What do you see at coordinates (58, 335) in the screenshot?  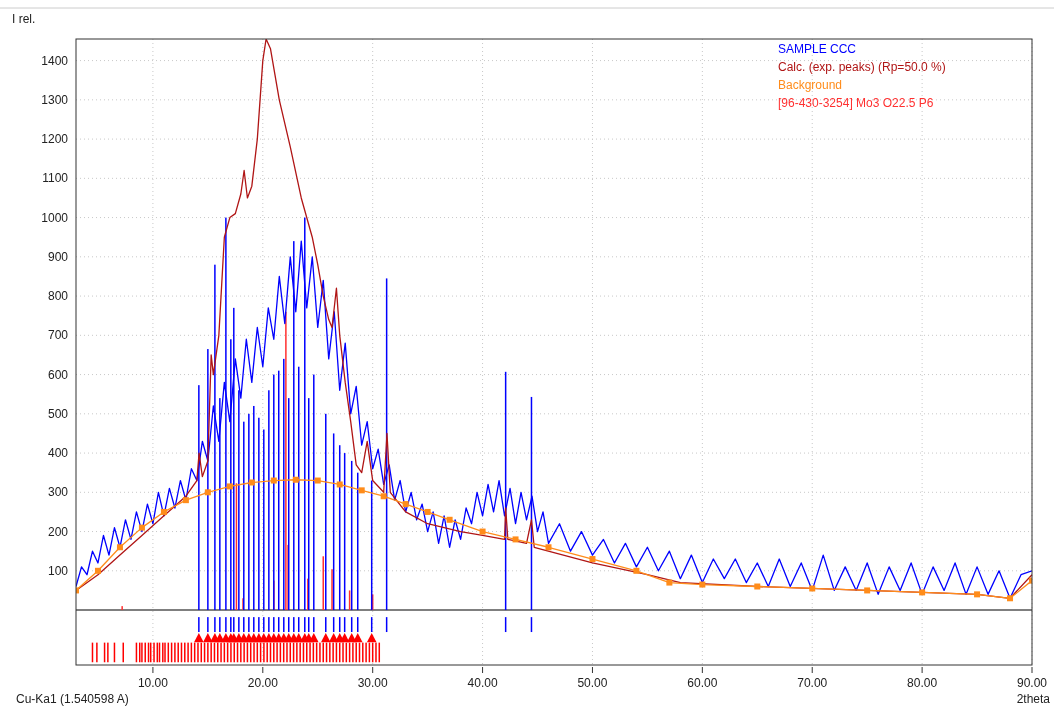 I see `y-tick-label: 700` at bounding box center [58, 335].